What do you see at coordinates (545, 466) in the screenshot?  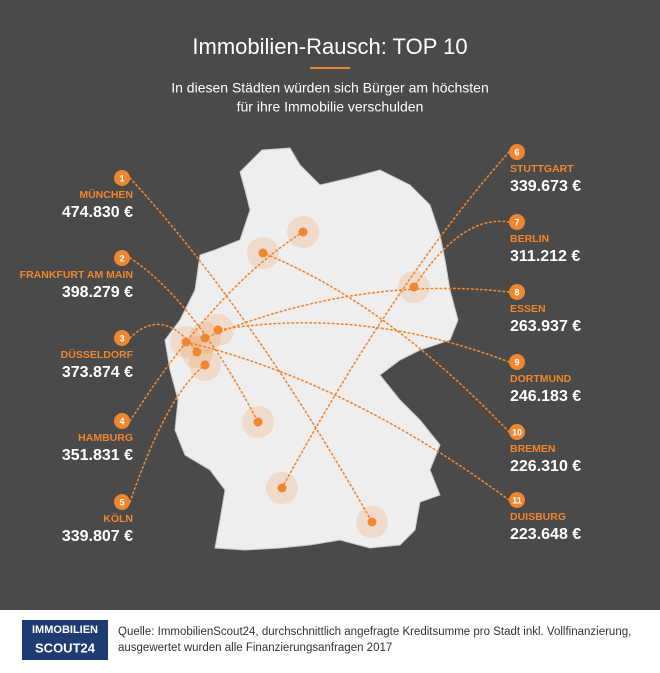 I see `city-amount: 226.310 €` at bounding box center [545, 466].